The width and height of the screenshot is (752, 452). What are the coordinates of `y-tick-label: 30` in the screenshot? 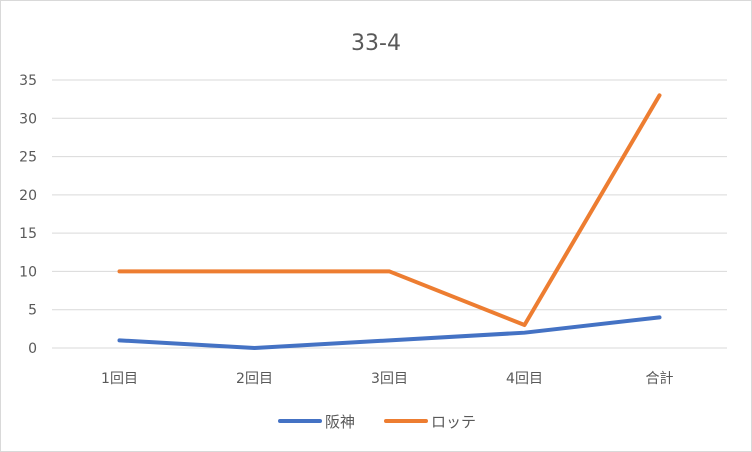 It's located at (28, 119).